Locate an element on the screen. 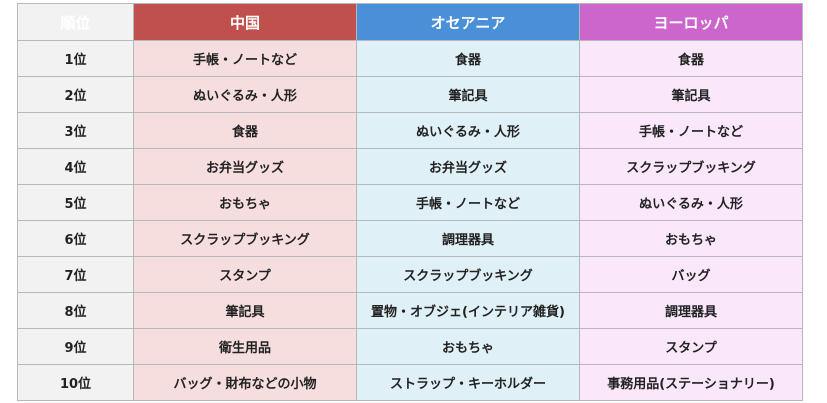  item-cell-europe: 食器 is located at coordinates (691, 58).